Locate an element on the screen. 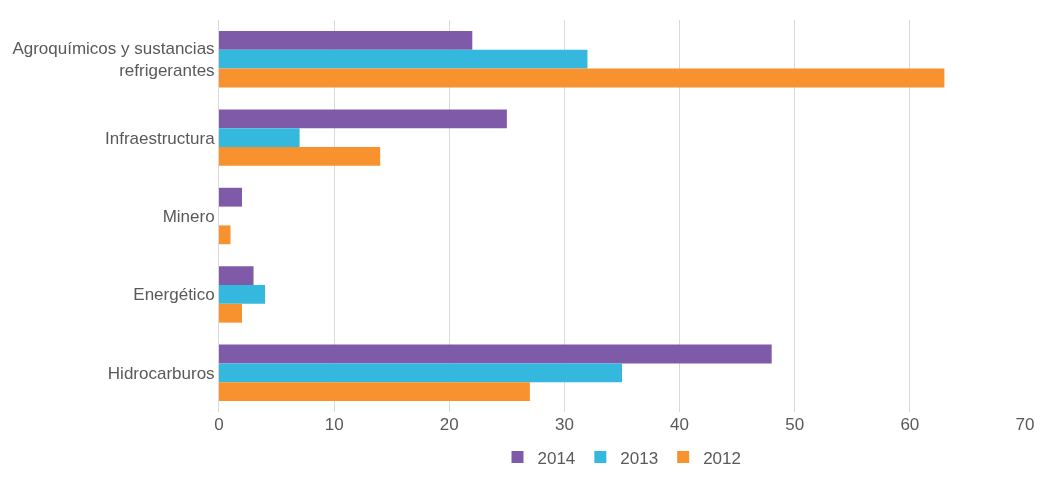 The height and width of the screenshot is (487, 1046). x-tick-label: 30 is located at coordinates (564, 424).